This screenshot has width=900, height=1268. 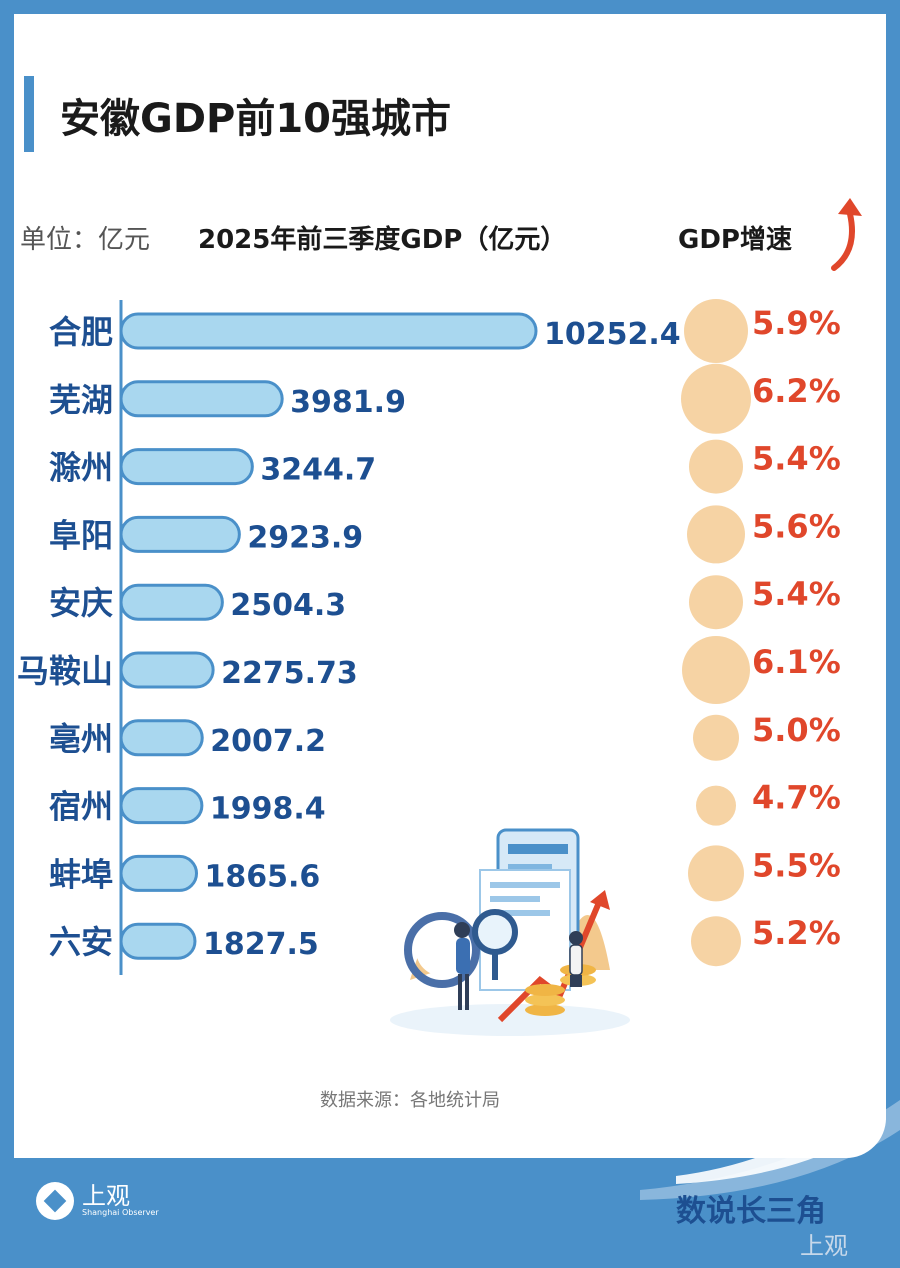 I want to click on title-accent-bar, so click(x=29, y=114).